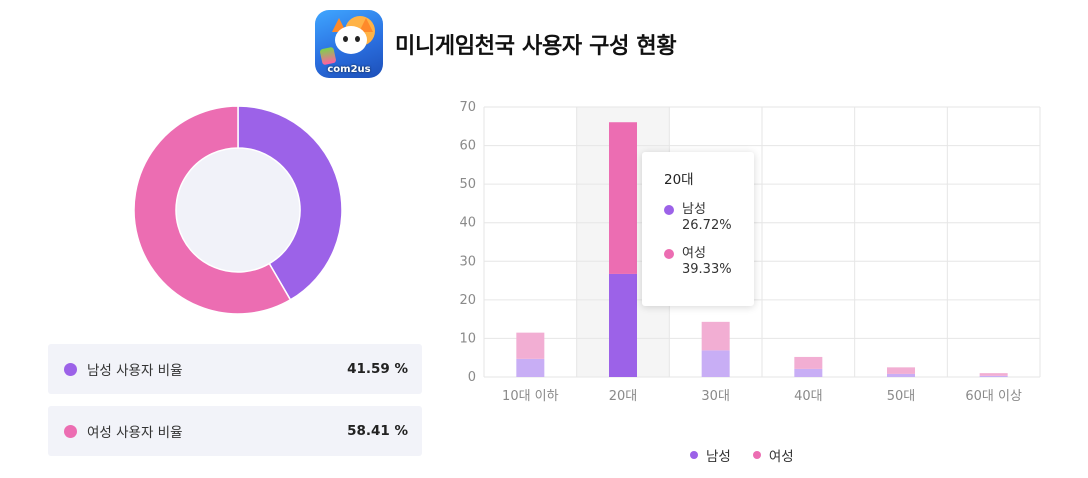 This screenshot has width=1088, height=478. What do you see at coordinates (377, 431) in the screenshot?
I see `stat-value-female: 58.41 %` at bounding box center [377, 431].